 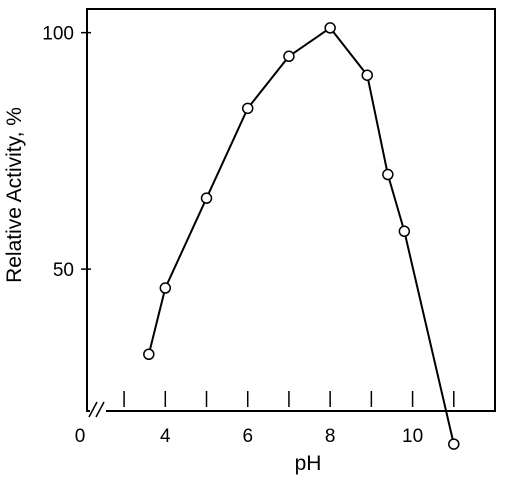 I want to click on x-tick-label: 10, so click(x=412, y=436).